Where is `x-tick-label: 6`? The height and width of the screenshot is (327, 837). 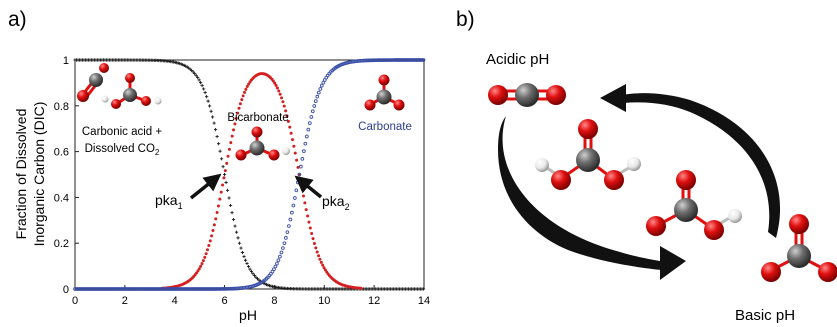
x-tick-label: 6 is located at coordinates (225, 301).